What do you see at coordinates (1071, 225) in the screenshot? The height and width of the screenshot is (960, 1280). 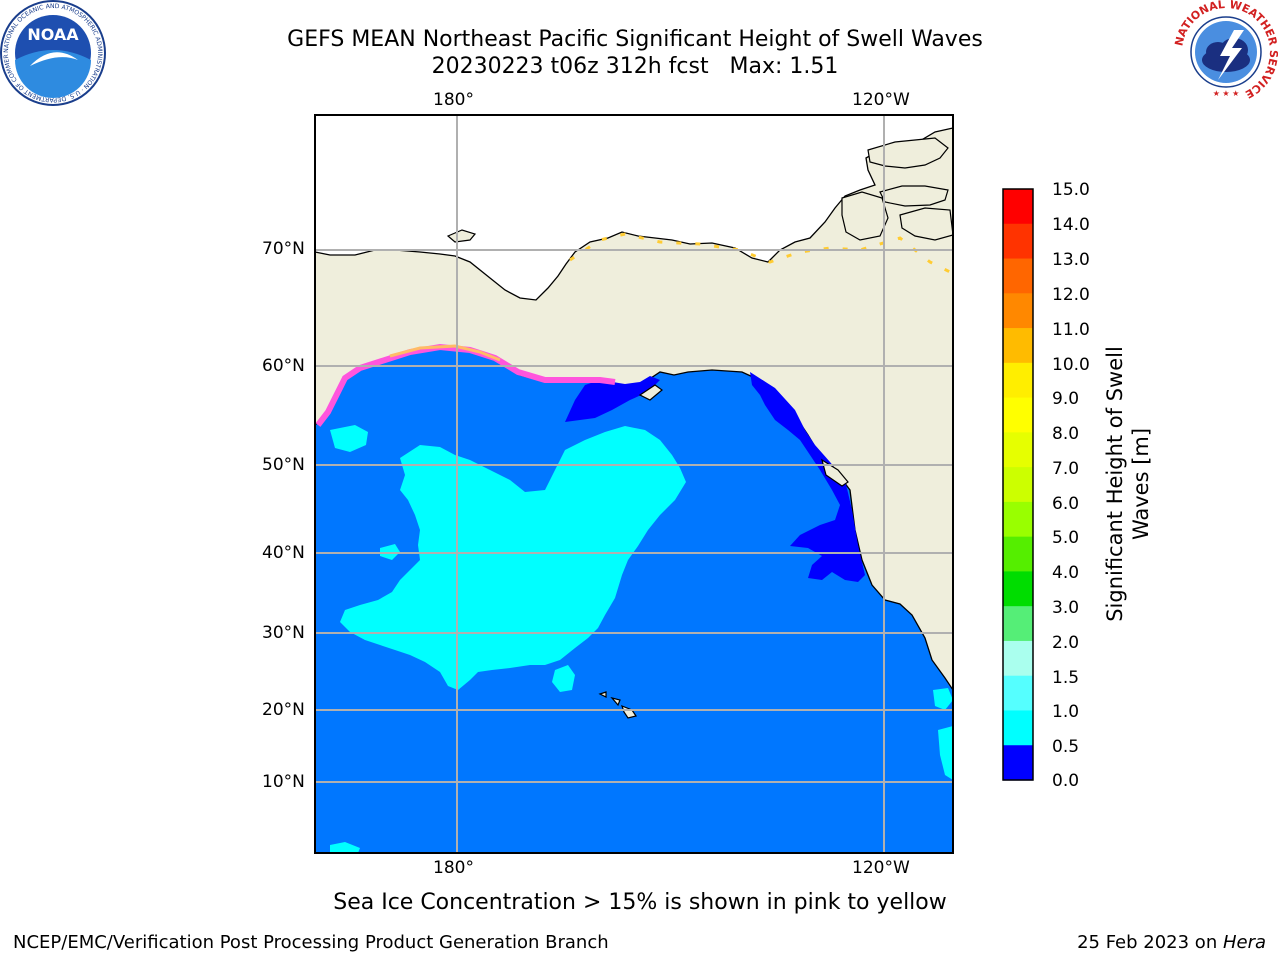 I see `colorbar-tick: 14.0` at bounding box center [1071, 225].